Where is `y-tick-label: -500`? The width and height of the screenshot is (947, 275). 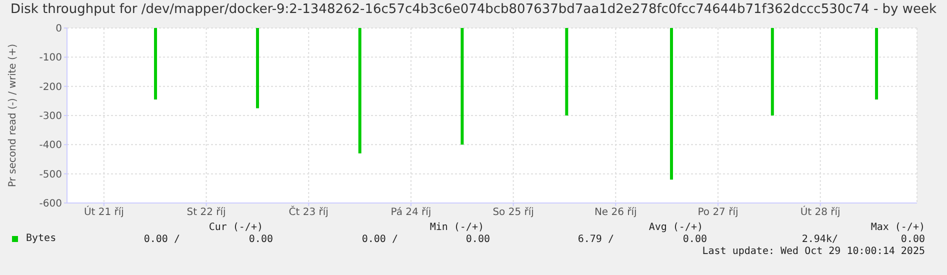 y-tick-label: -500 is located at coordinates (50, 174).